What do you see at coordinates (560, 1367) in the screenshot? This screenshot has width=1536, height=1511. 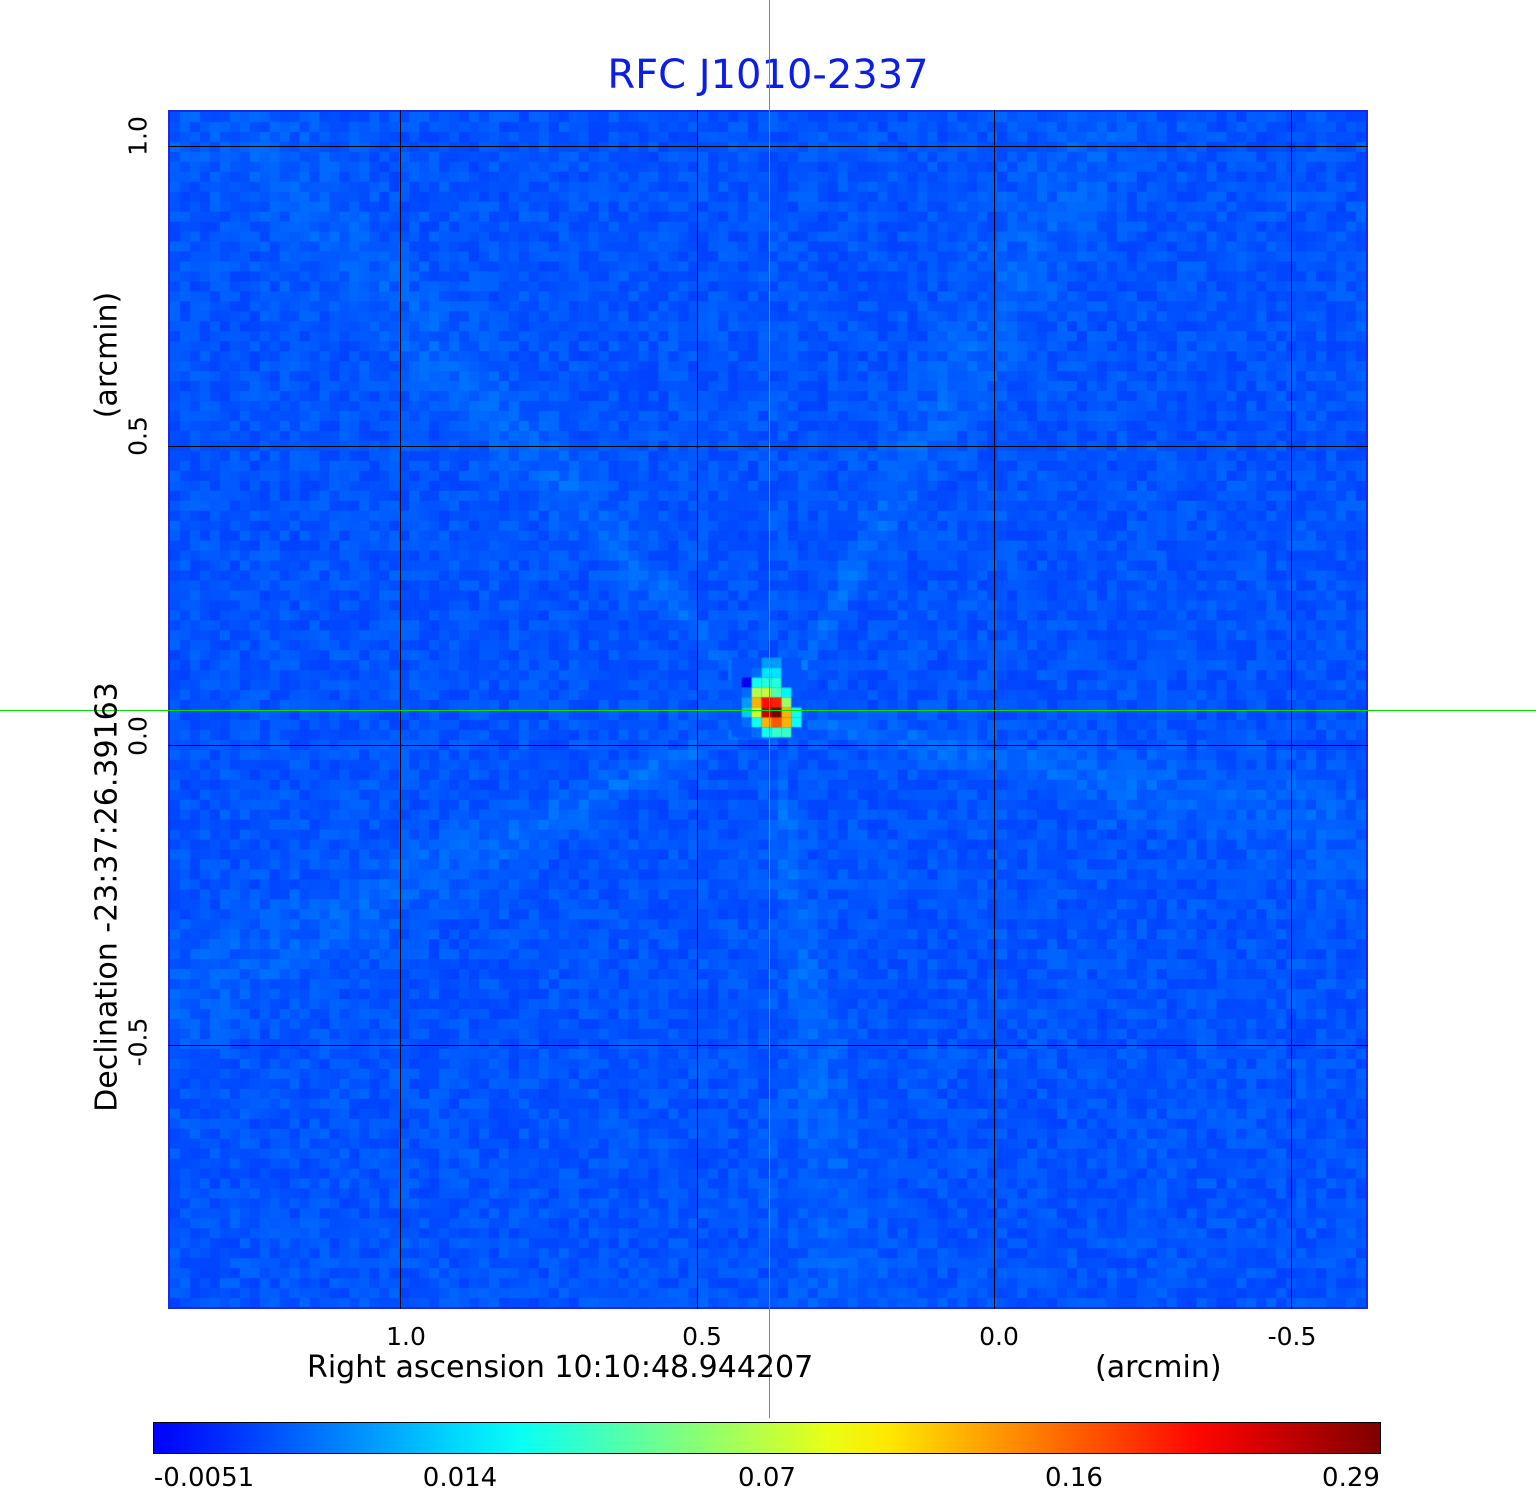 I see `x-axis-label: Right ascension 10:10:48.944207` at bounding box center [560, 1367].